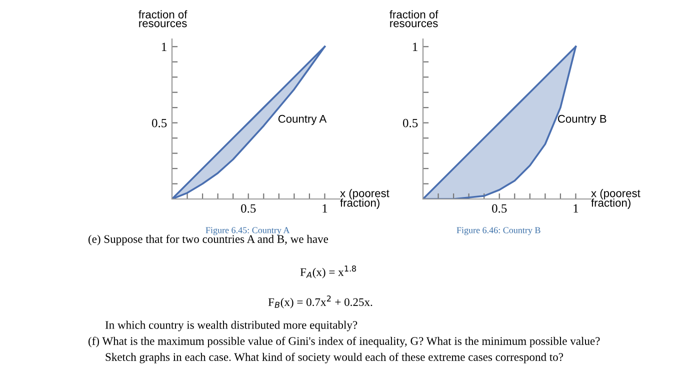 The width and height of the screenshot is (700, 375). I want to click on text: F$_{B}$(x) = 0.7x$^{2}$ + 0.25x., so click(320, 301).